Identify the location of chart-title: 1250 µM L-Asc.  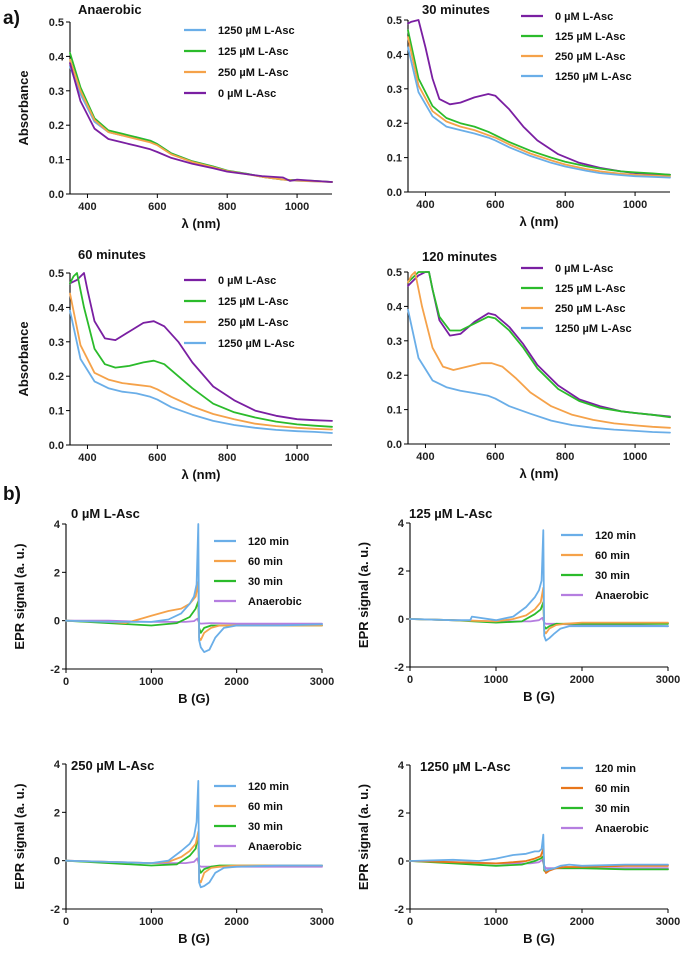
(465, 766).